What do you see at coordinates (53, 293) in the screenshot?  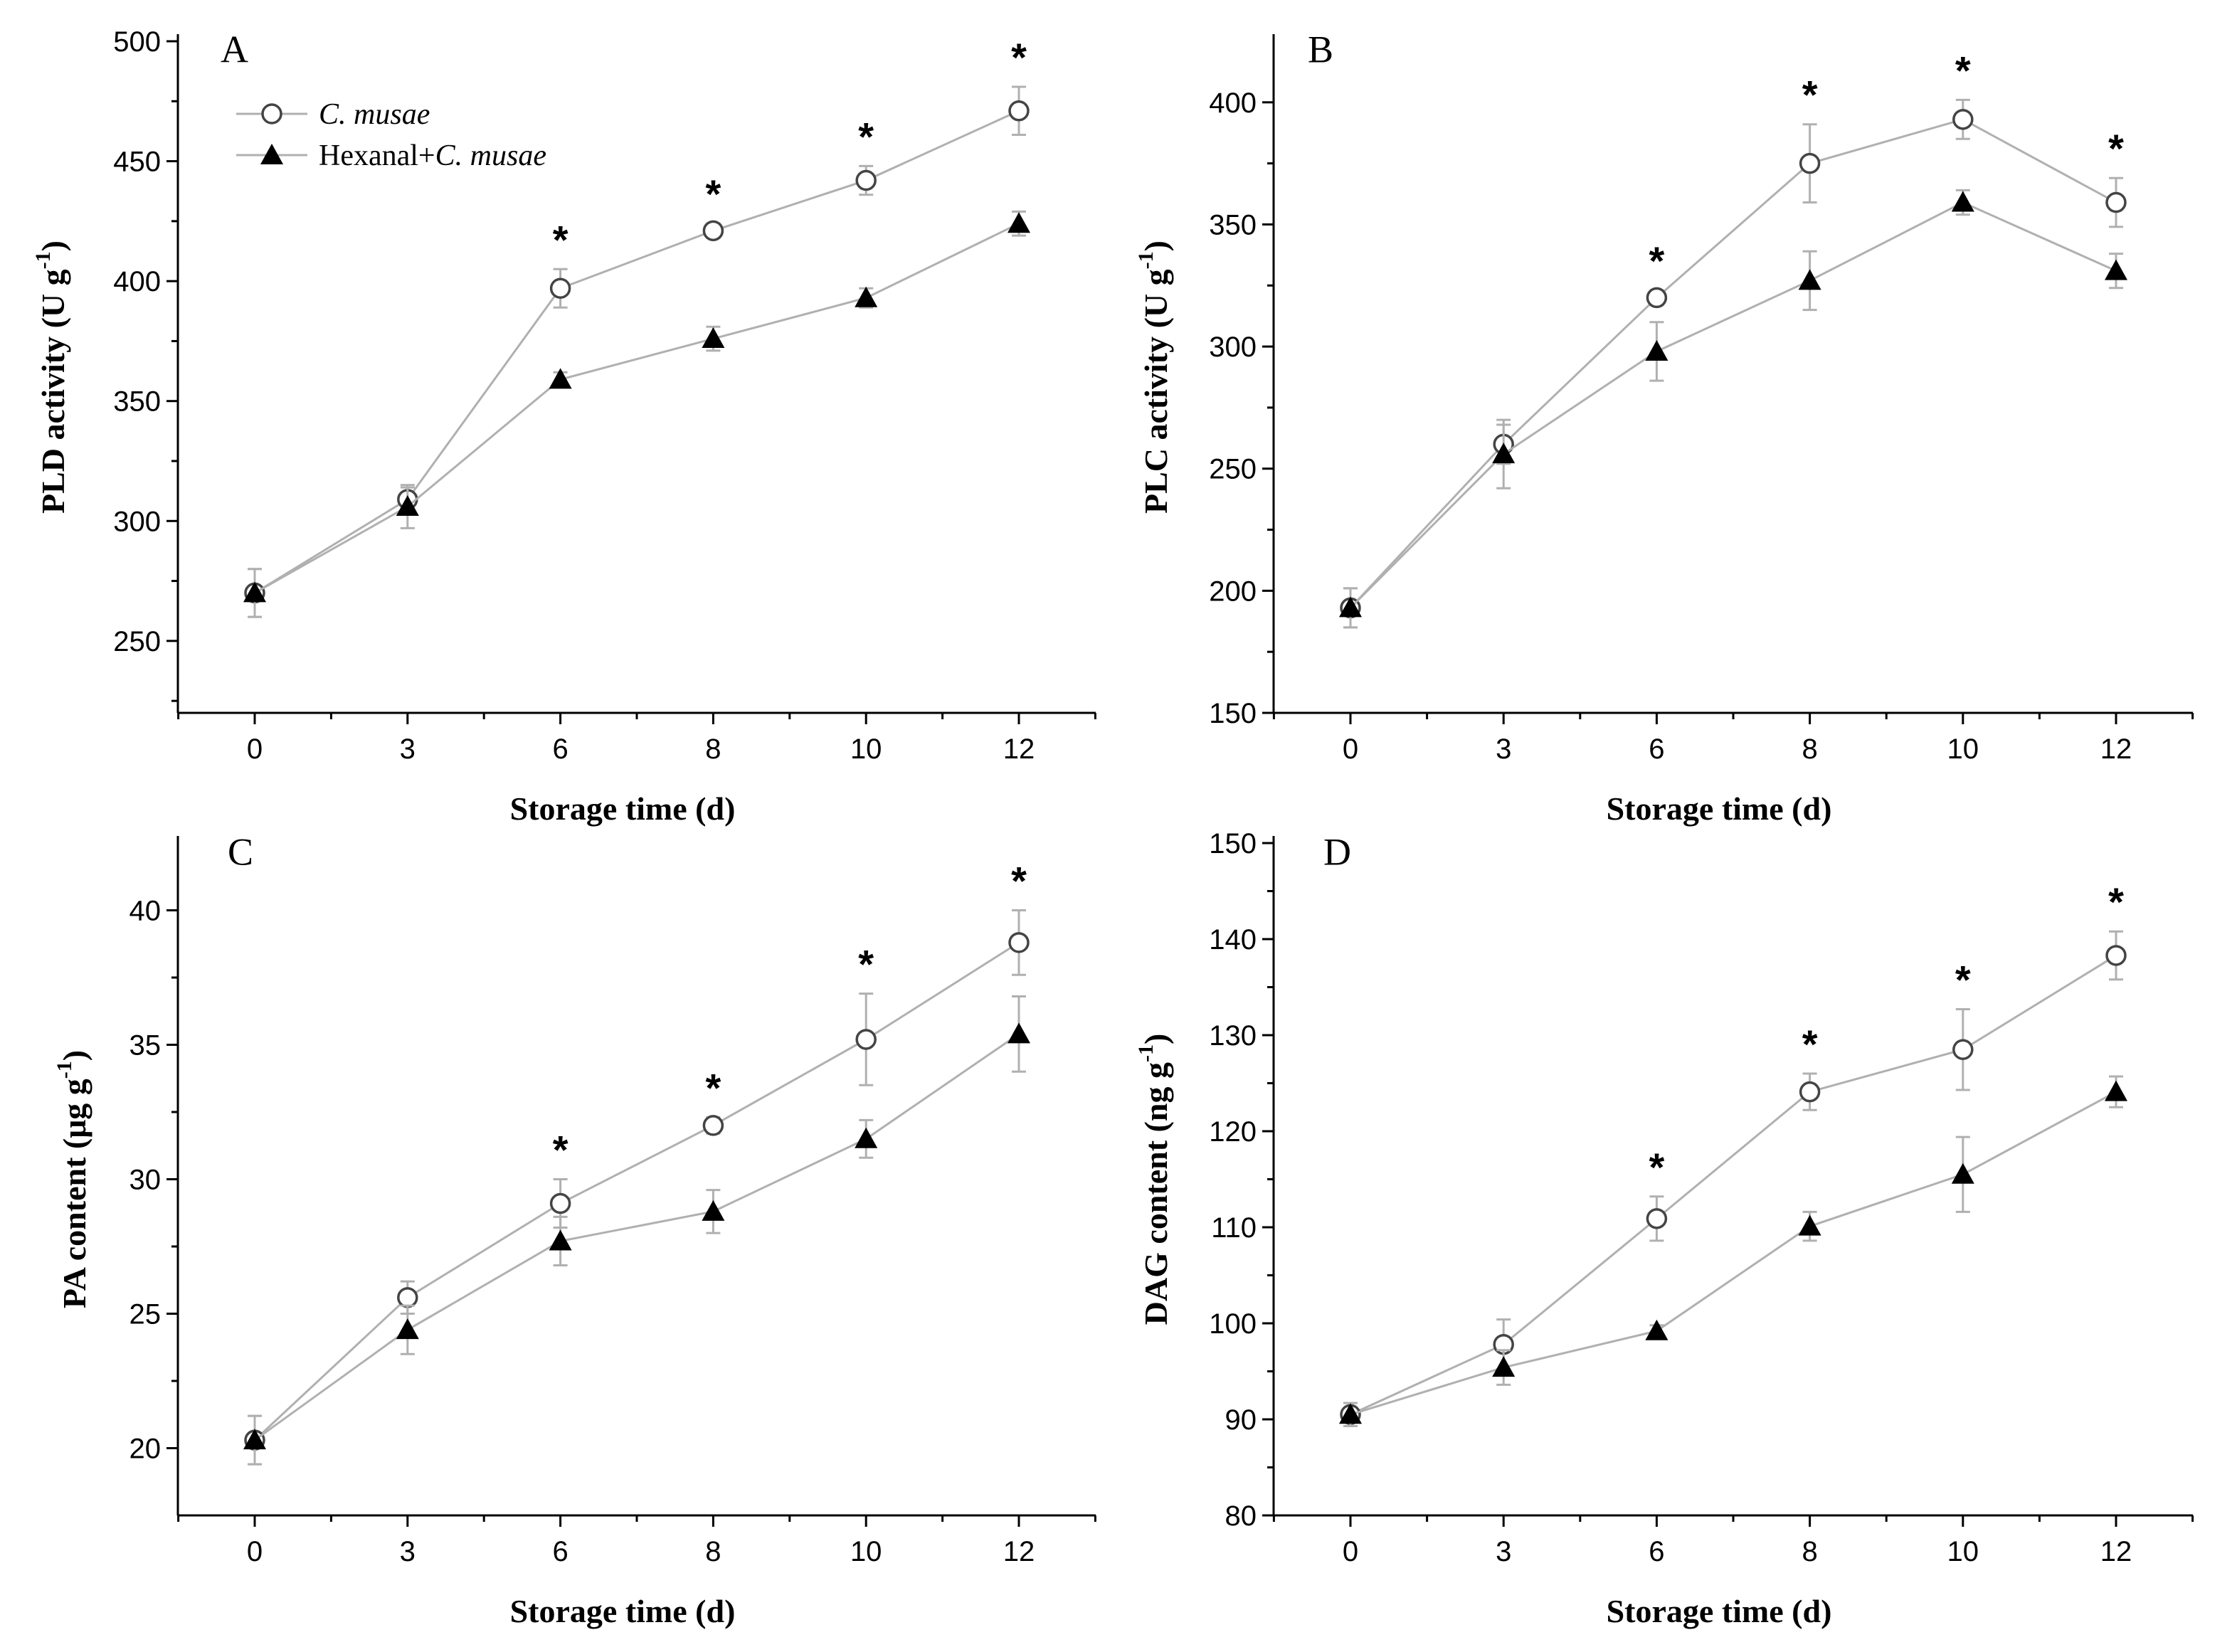 I see `y-axis-title-unit: U g` at bounding box center [53, 293].